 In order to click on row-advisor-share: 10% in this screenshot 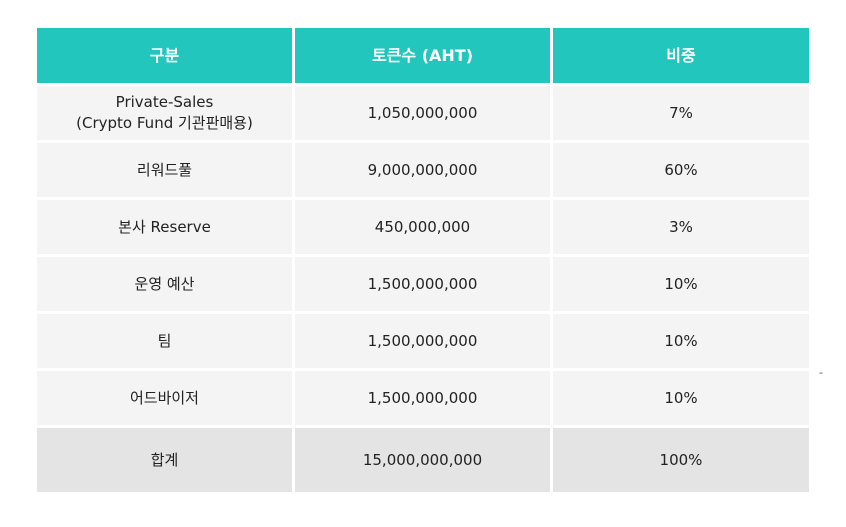, I will do `click(681, 398)`.